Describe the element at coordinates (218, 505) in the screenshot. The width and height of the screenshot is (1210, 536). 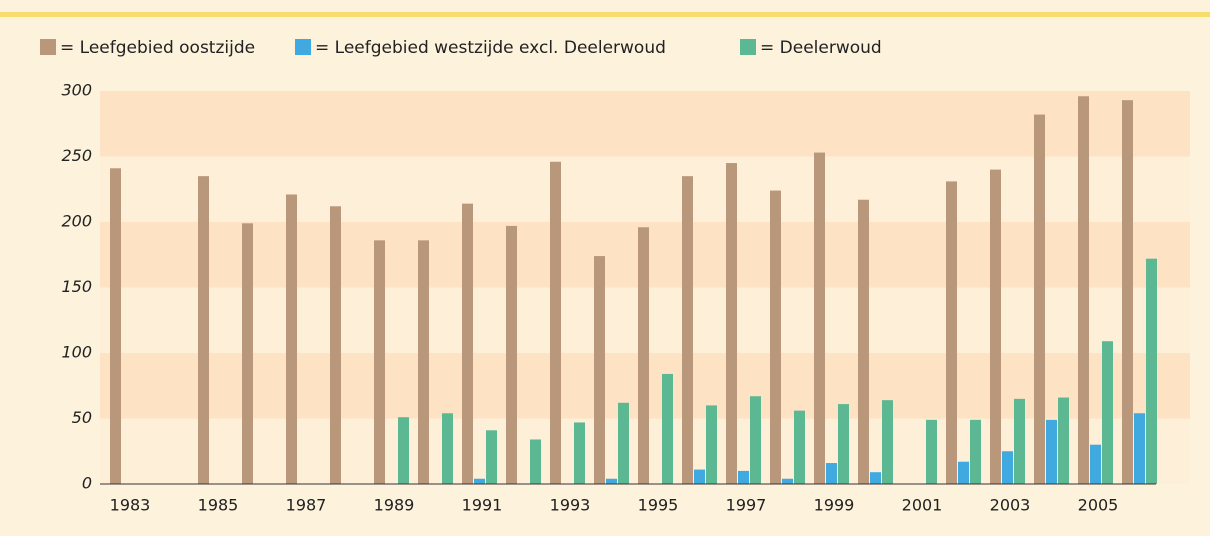
I see `x-tick-label: 1985` at that location.